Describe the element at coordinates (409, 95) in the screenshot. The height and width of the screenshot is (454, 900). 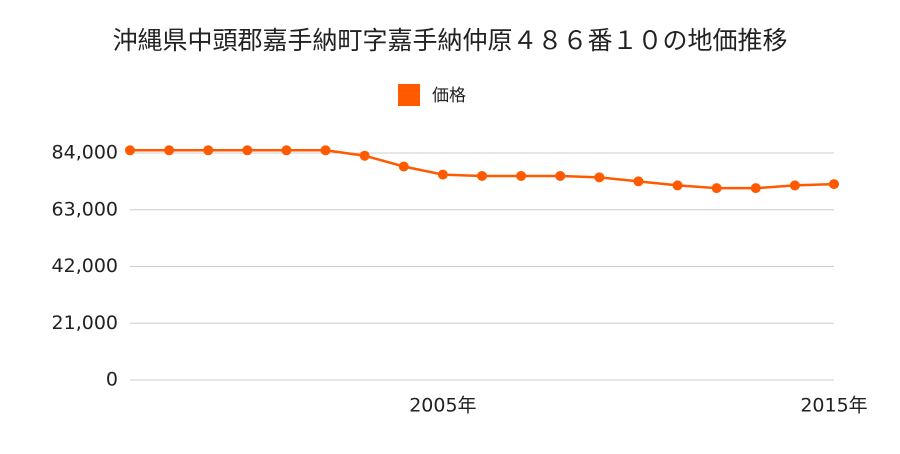
I see `legend-swatch` at that location.